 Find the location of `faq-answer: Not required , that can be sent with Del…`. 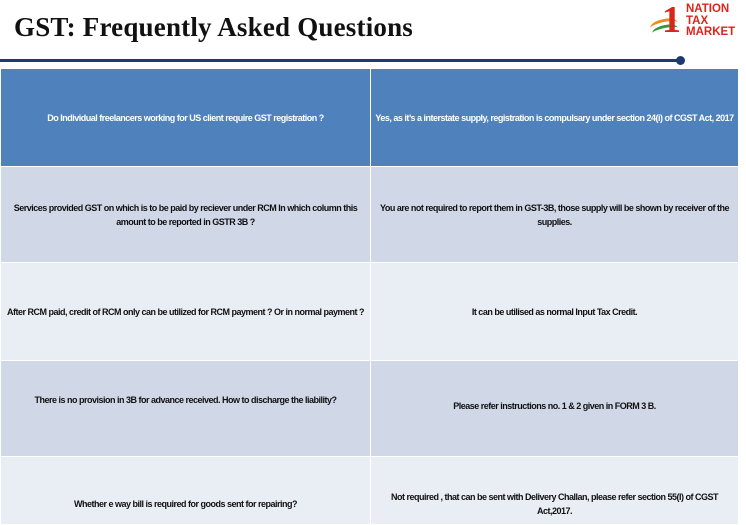

faq-answer: Not required , that can be sent with Del… is located at coordinates (554, 490).